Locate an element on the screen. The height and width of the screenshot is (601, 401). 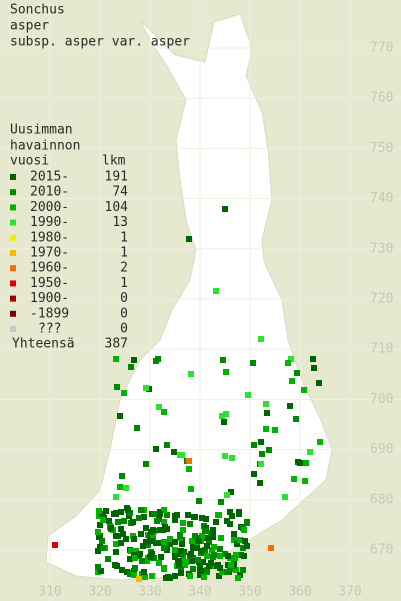
north-label: 710 is located at coordinates (381, 349).